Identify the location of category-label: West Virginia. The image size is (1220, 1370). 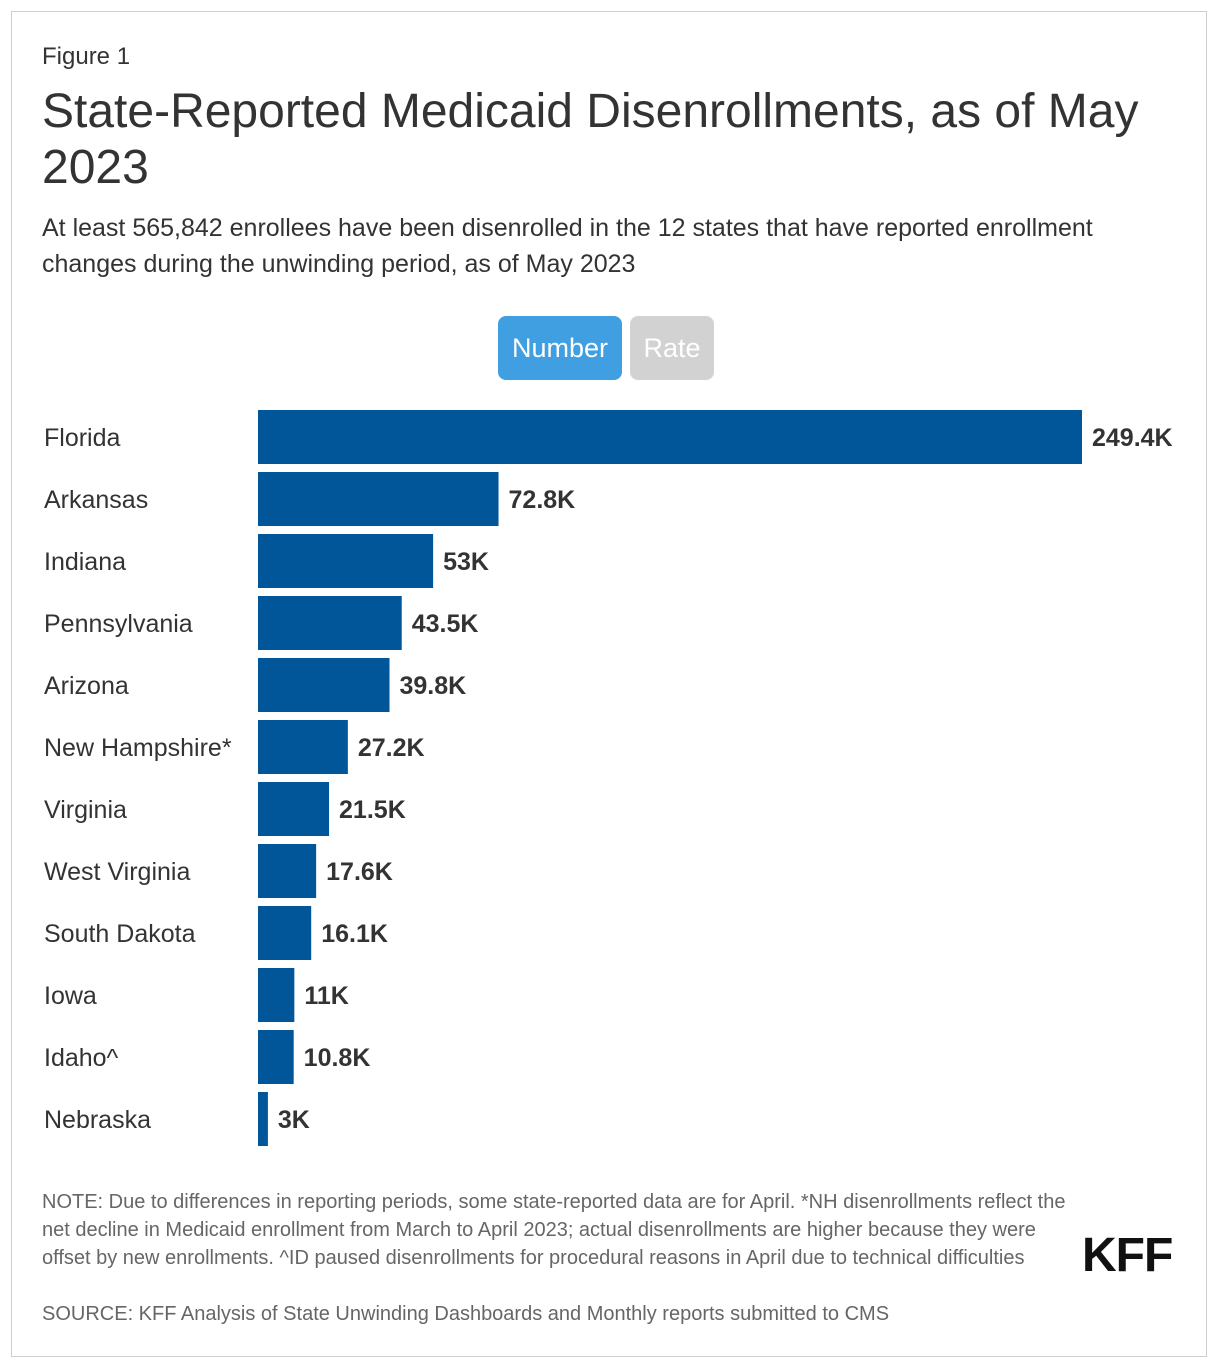
(117, 872).